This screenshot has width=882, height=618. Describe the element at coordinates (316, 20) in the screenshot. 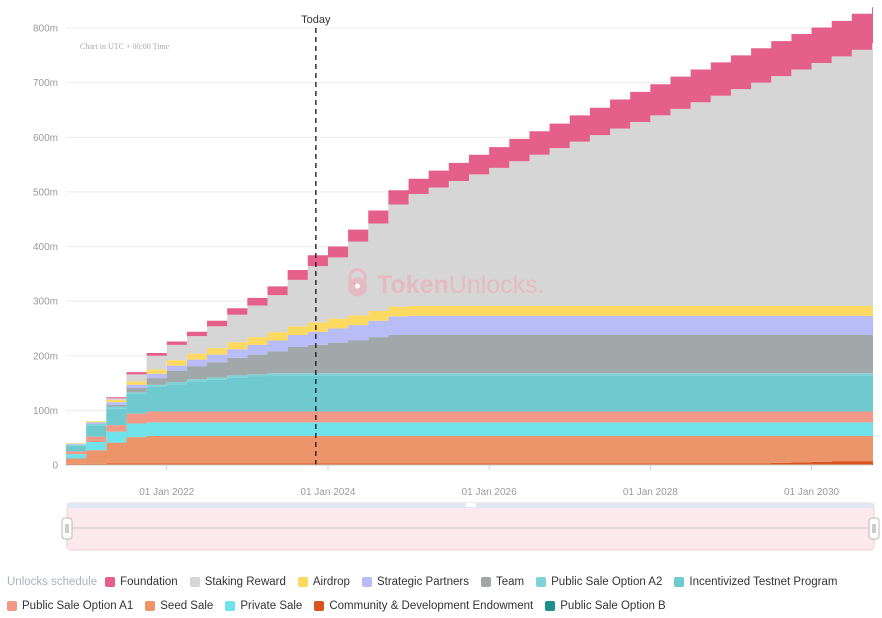

I see `today-label: Today` at that location.